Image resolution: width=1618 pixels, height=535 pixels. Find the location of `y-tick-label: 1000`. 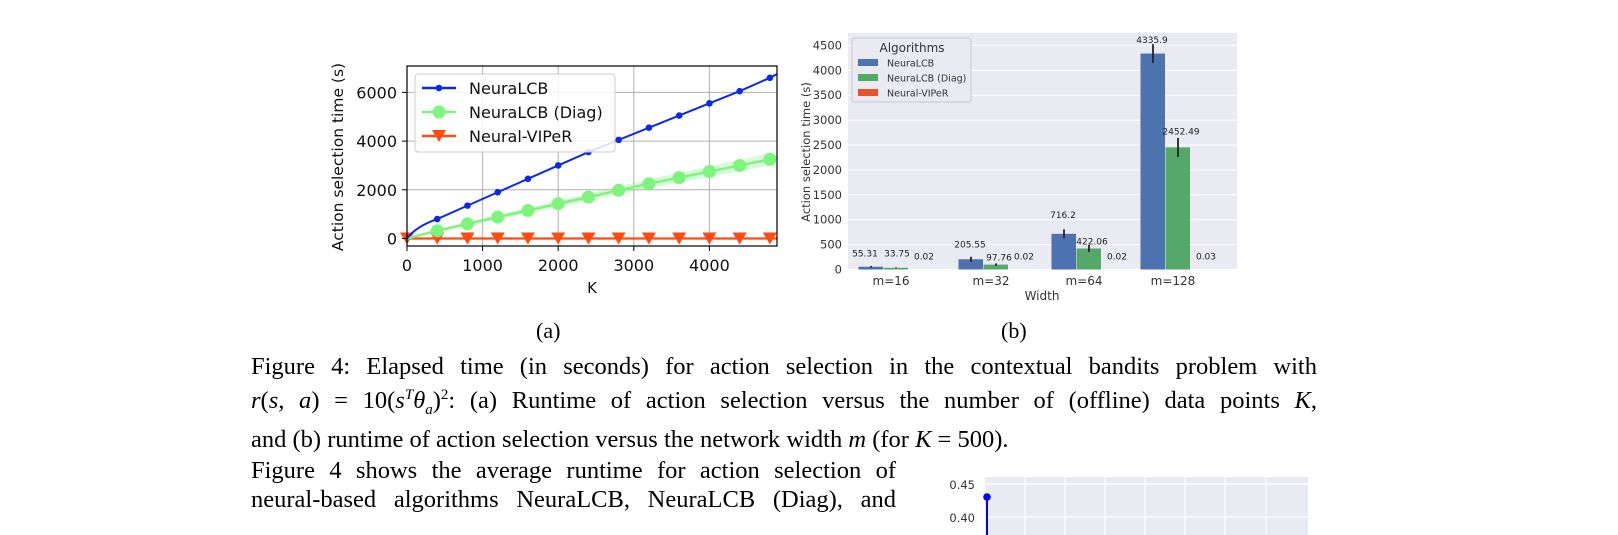

y-tick-label: 1000 is located at coordinates (827, 220).